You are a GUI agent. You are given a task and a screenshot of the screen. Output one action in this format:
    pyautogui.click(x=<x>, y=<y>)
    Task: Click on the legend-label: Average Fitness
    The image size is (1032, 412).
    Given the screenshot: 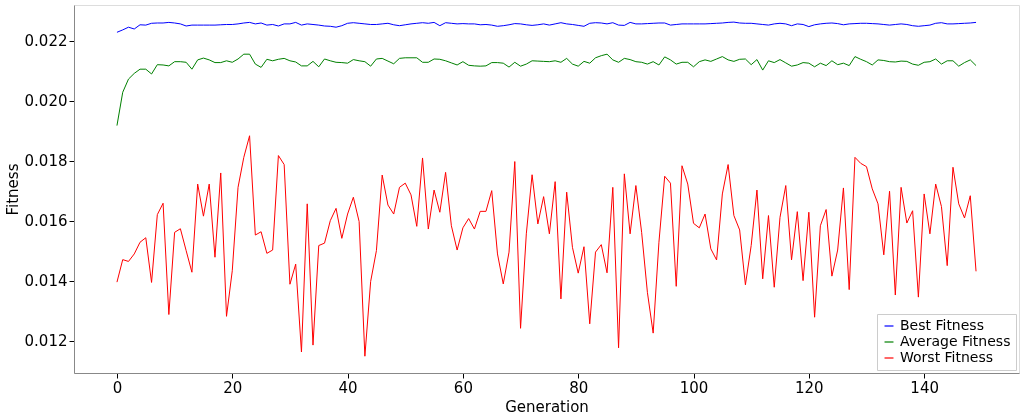 What is the action you would take?
    pyautogui.click(x=955, y=341)
    